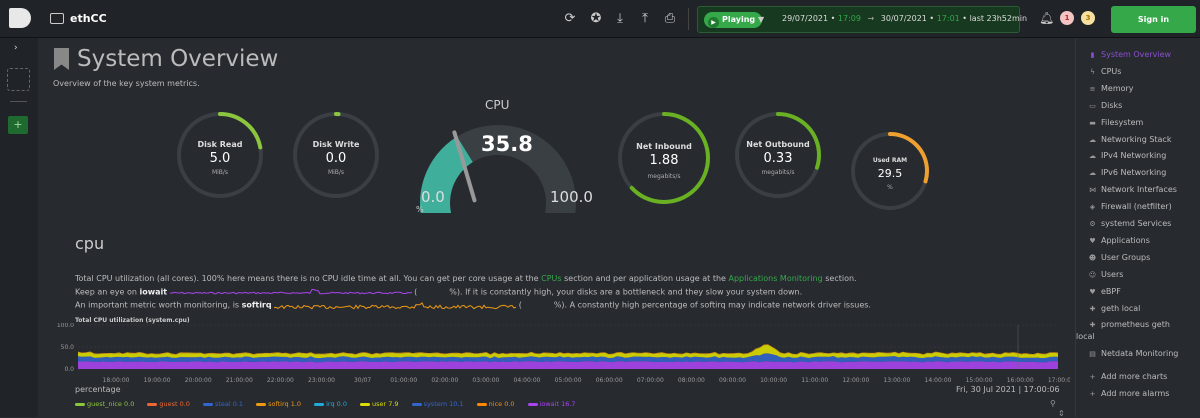 This screenshot has height=418, width=1200. I want to click on critical-alarm-badge: 1, so click(1067, 18).